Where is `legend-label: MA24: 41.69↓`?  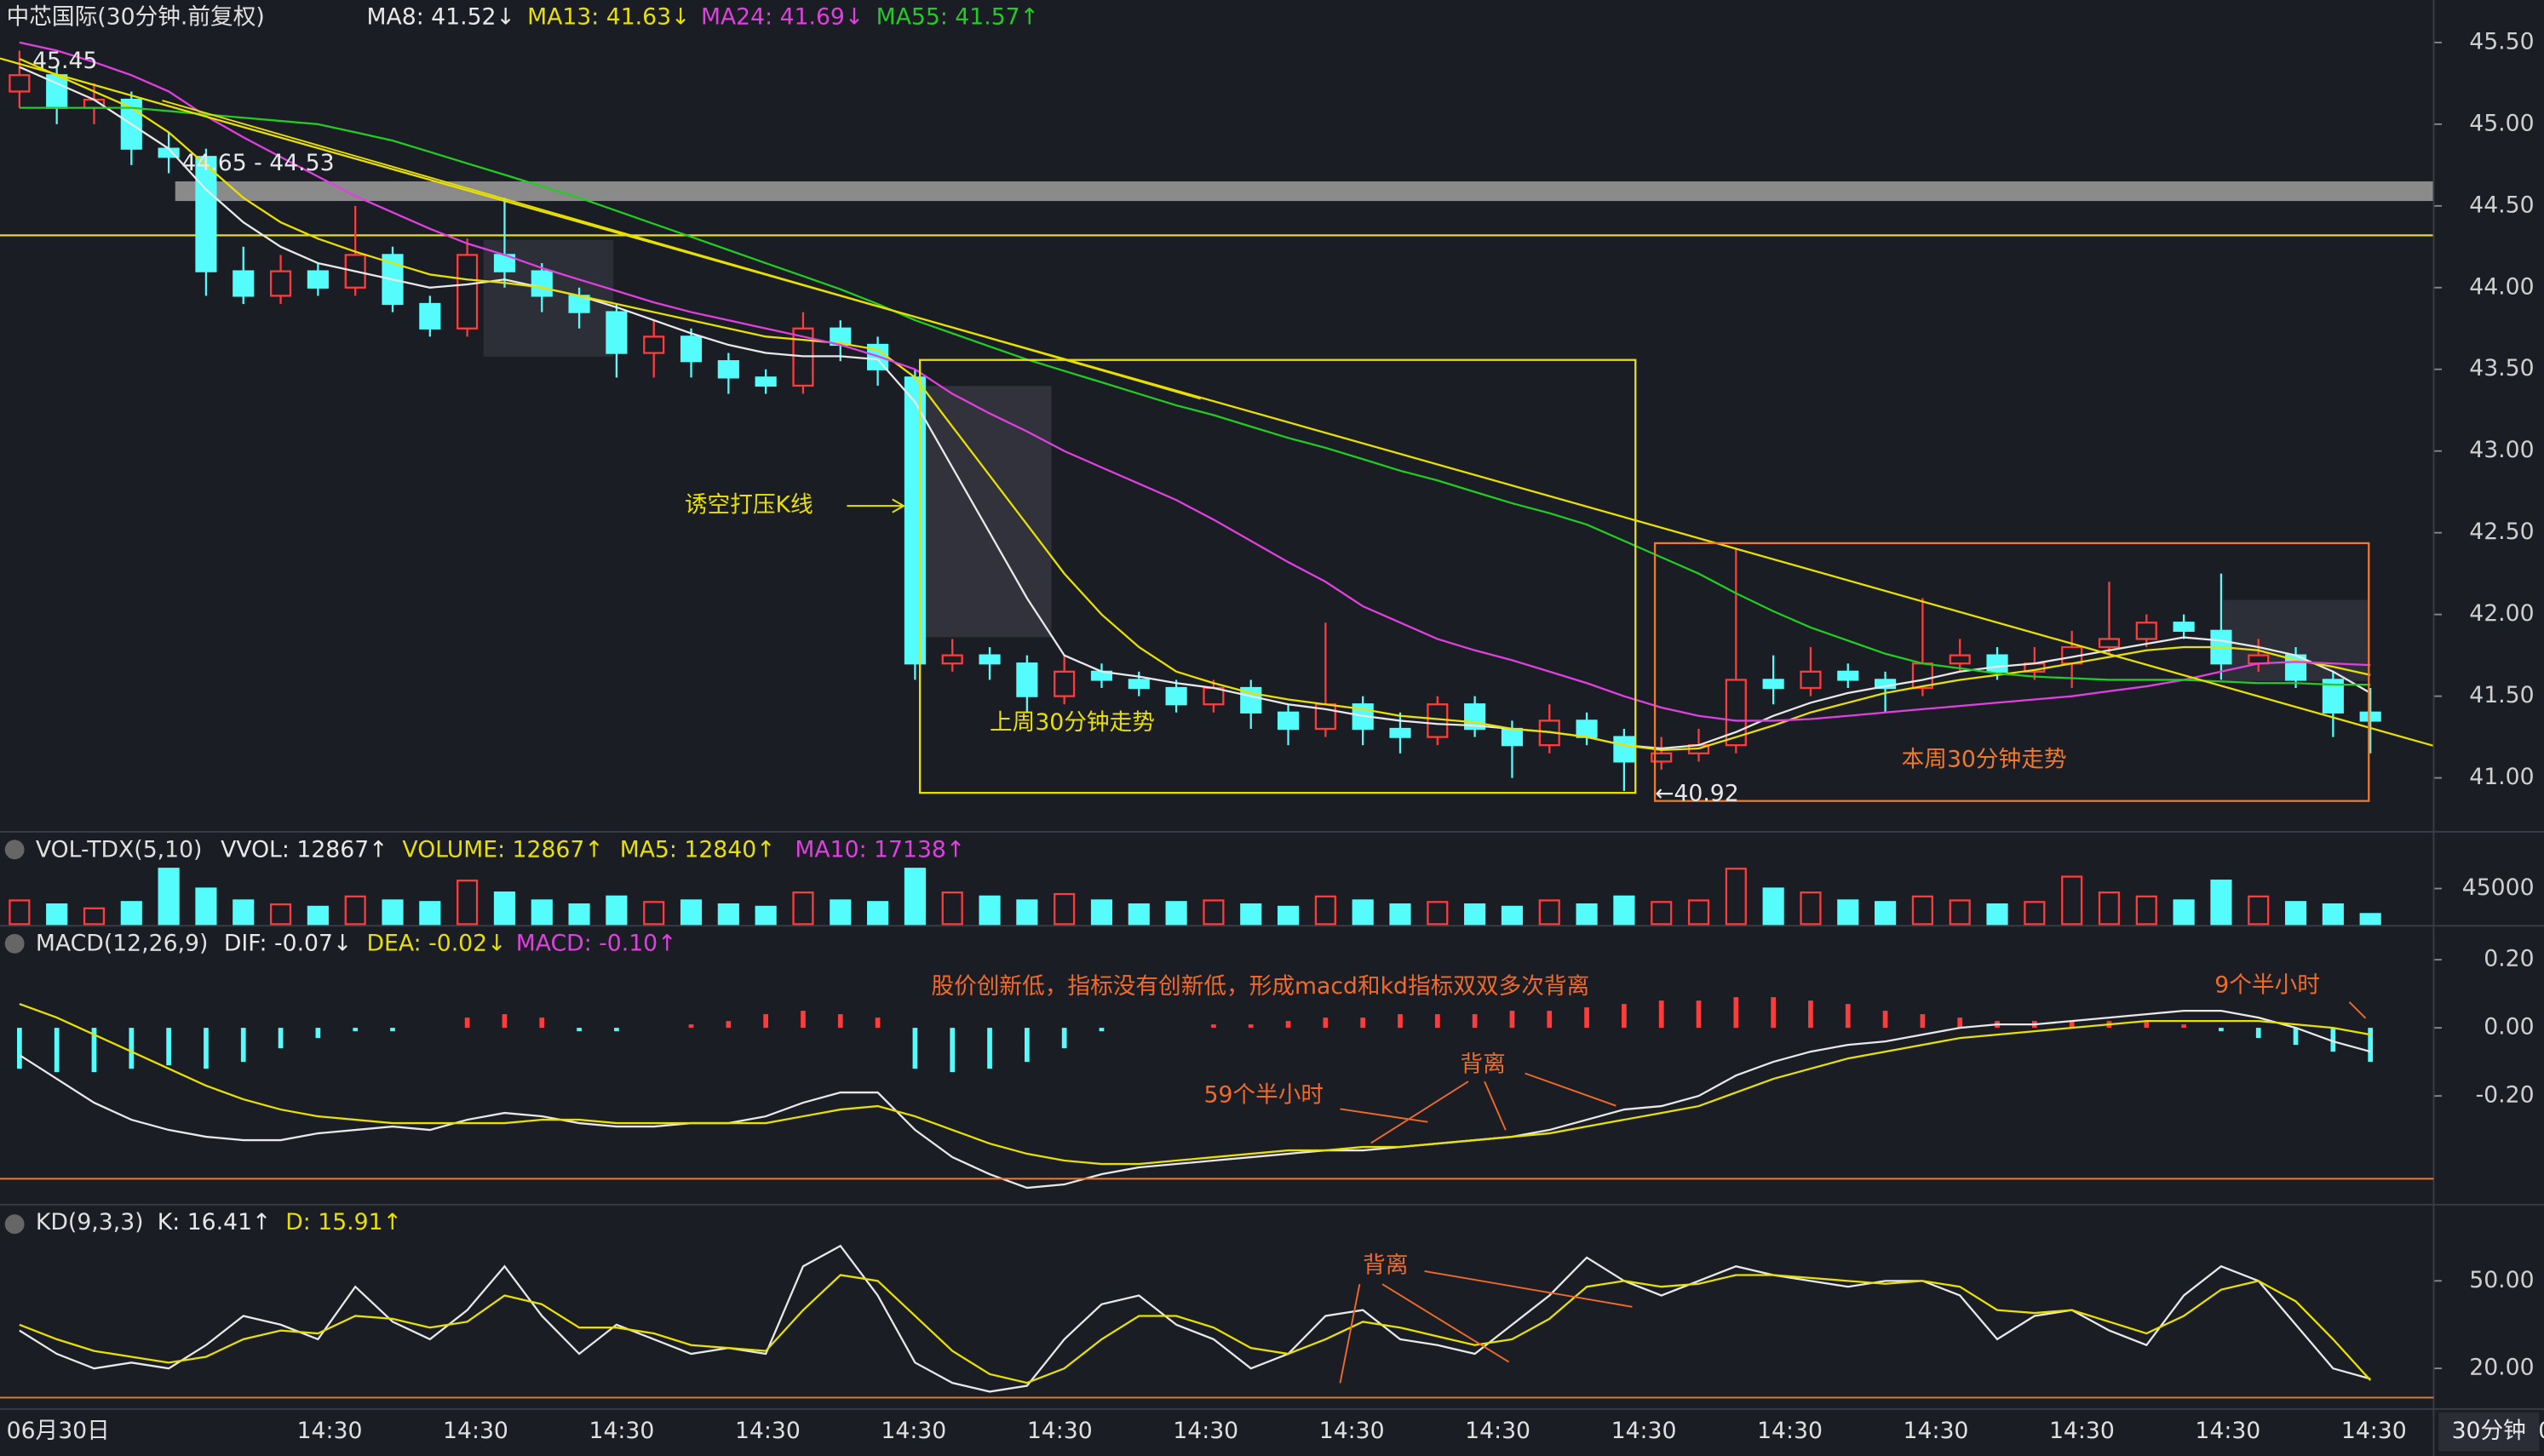
legend-label: MA24: 41.69↓ is located at coordinates (783, 16).